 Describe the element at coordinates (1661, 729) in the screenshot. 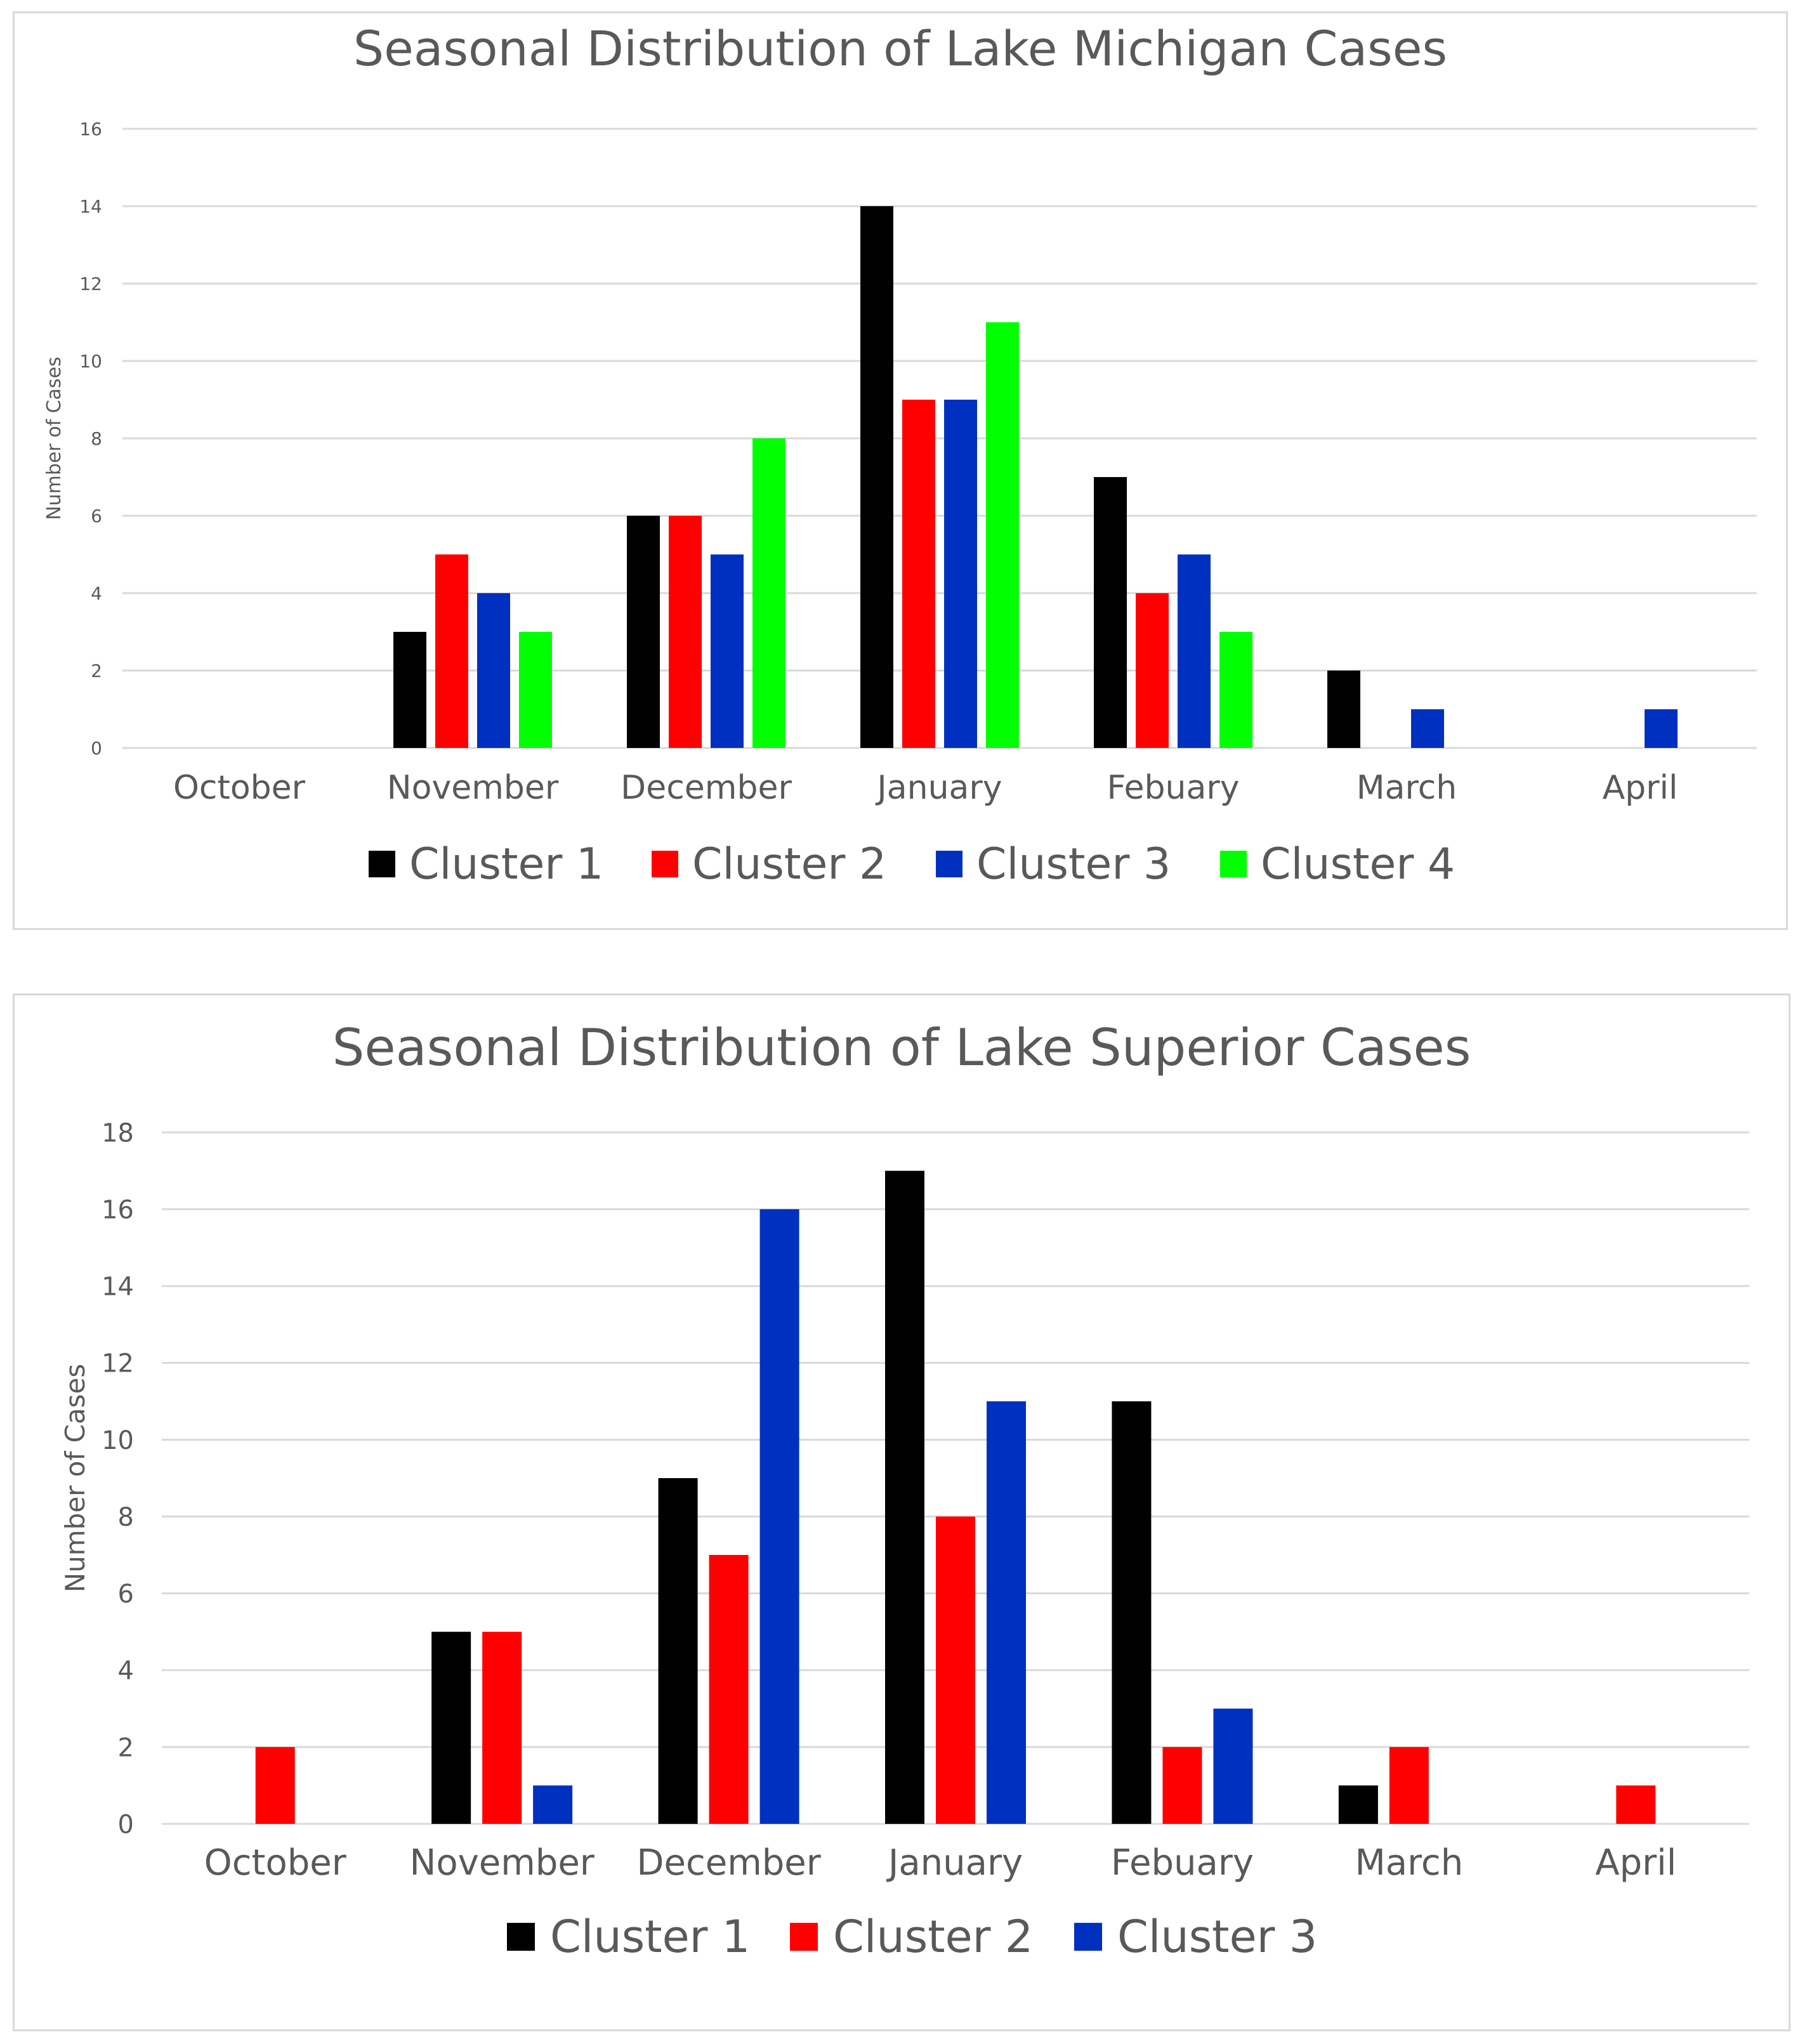

I see `michigan-bar-cluster-3-april` at that location.